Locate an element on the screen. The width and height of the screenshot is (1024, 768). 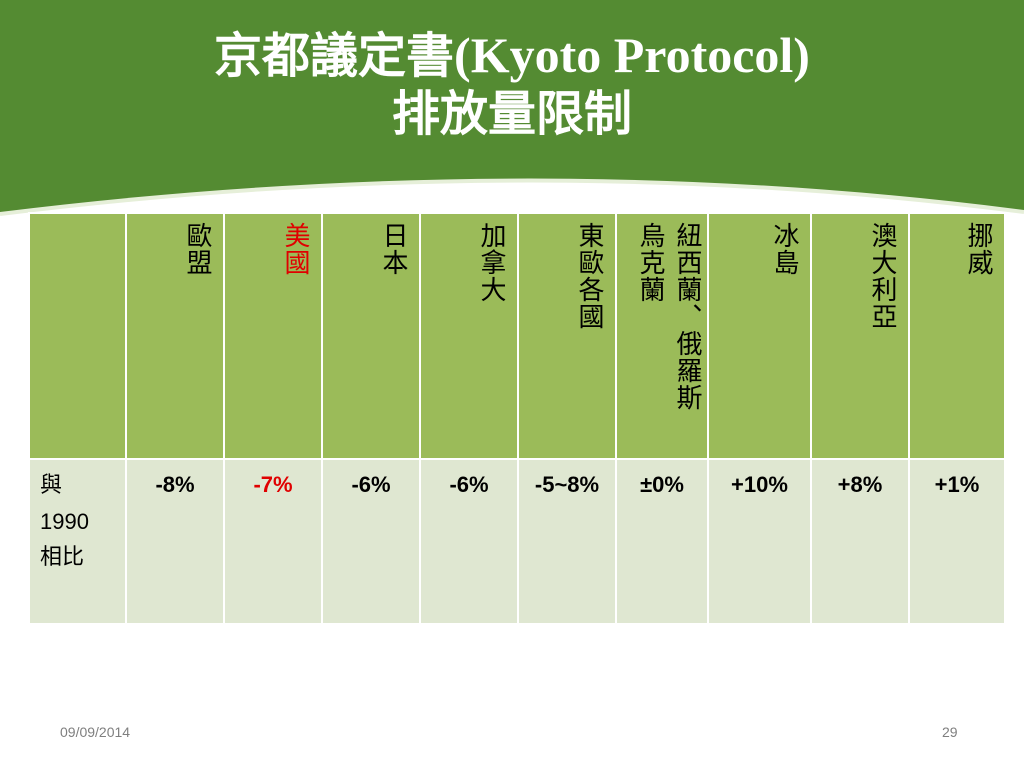
title-cjk: 京都議定書 is located at coordinates (334, 56).